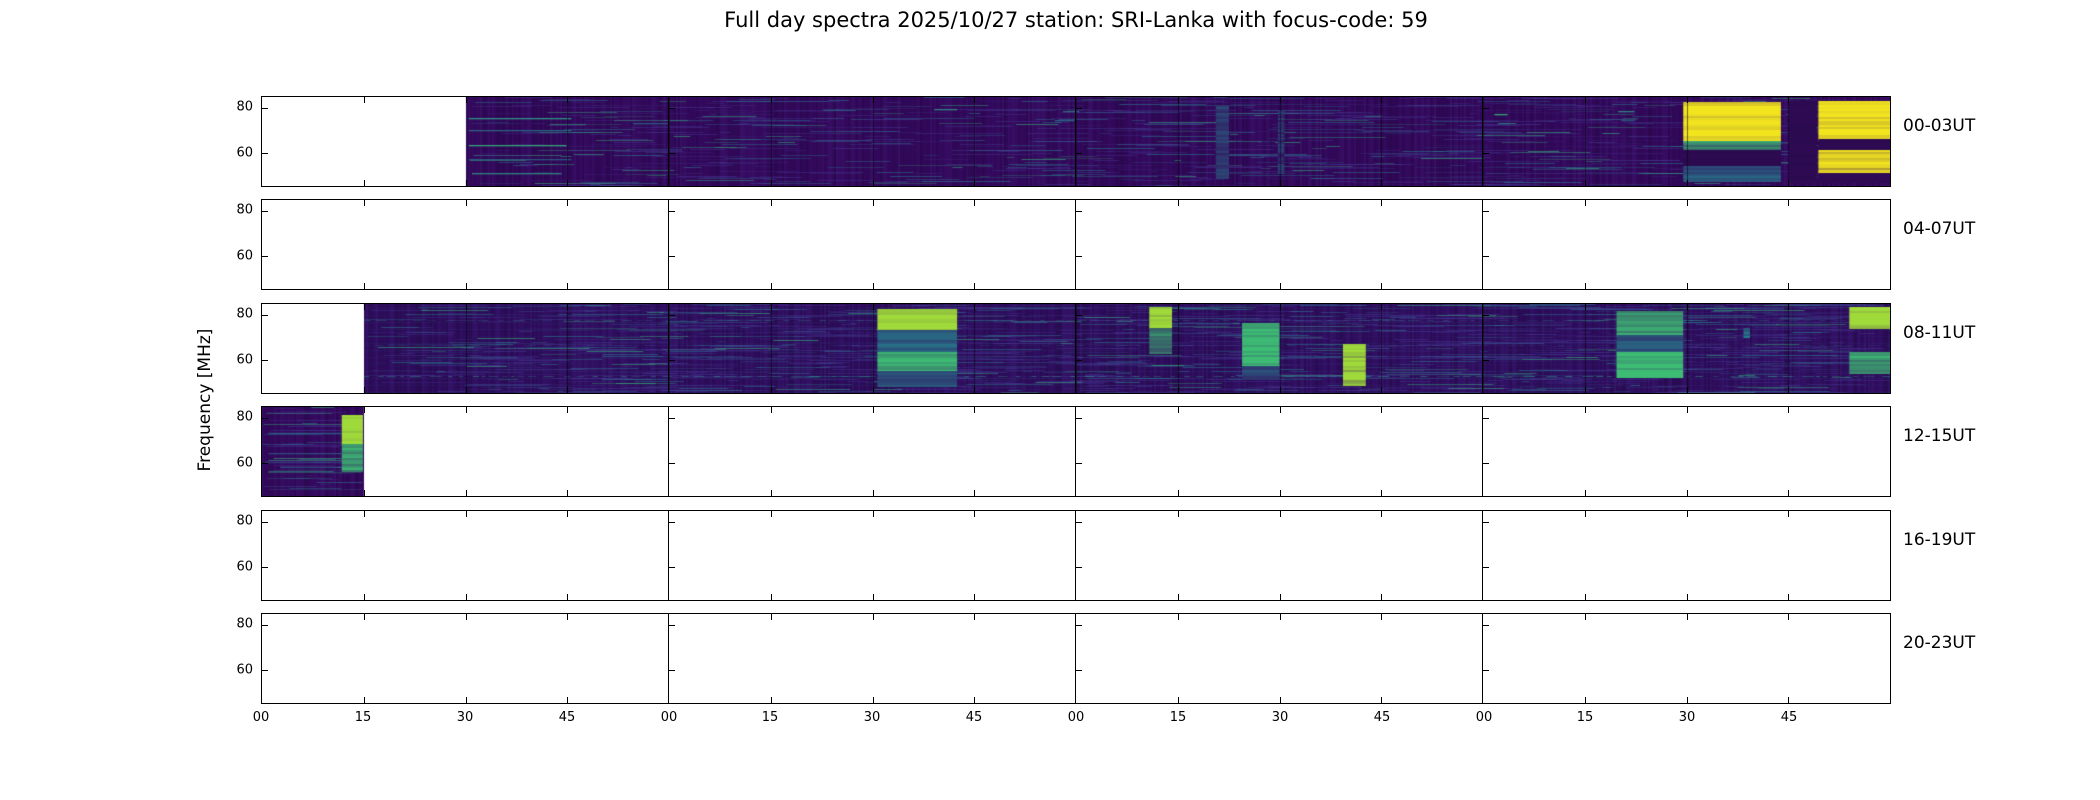 The image size is (2100, 800). I want to click on panel-time-label: 04-07UT, so click(1939, 229).